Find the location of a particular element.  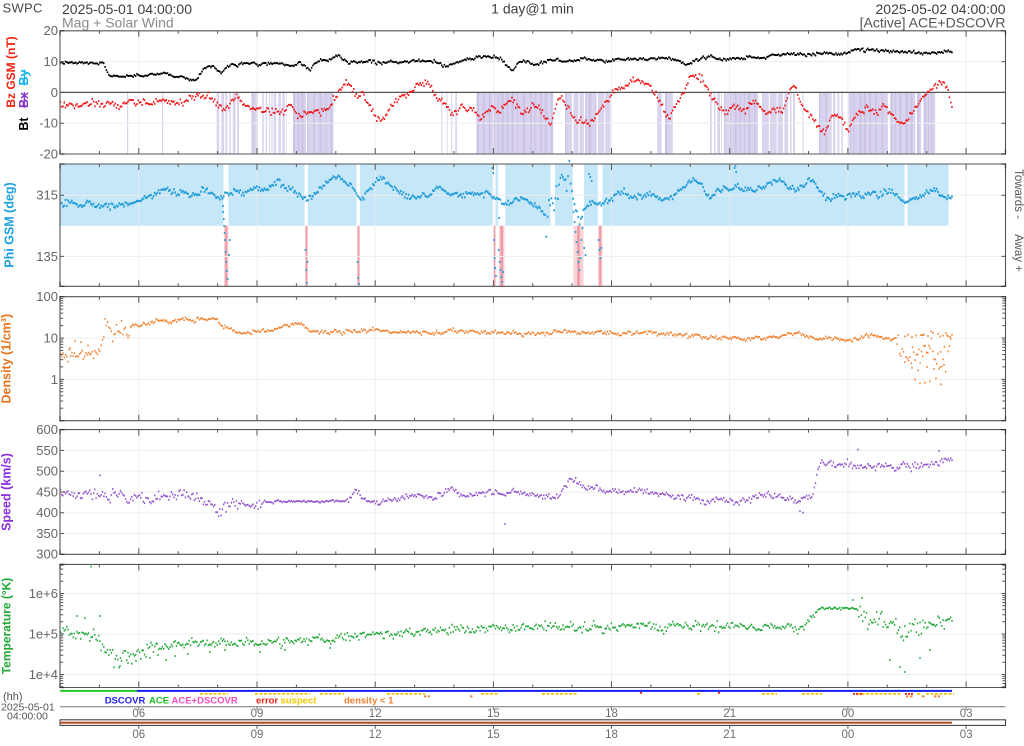

svg-text: 2025-05-01 is located at coordinates (28, 708).